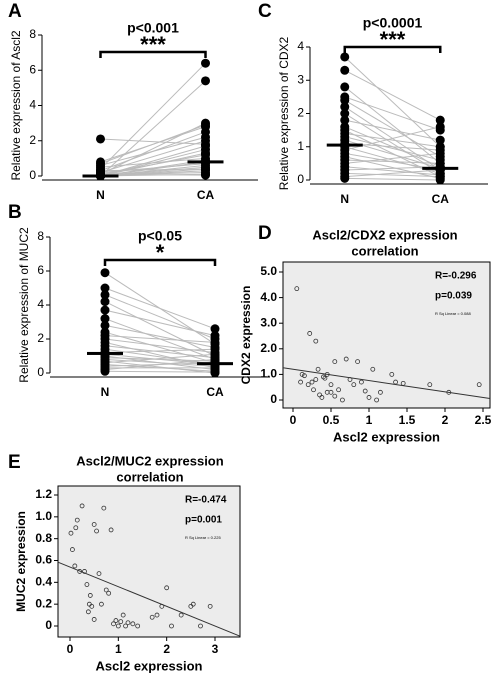 Image resolution: width=500 pixels, height=695 pixels. I want to click on chart-title: Ascl2/MUC2 expression, so click(149, 460).